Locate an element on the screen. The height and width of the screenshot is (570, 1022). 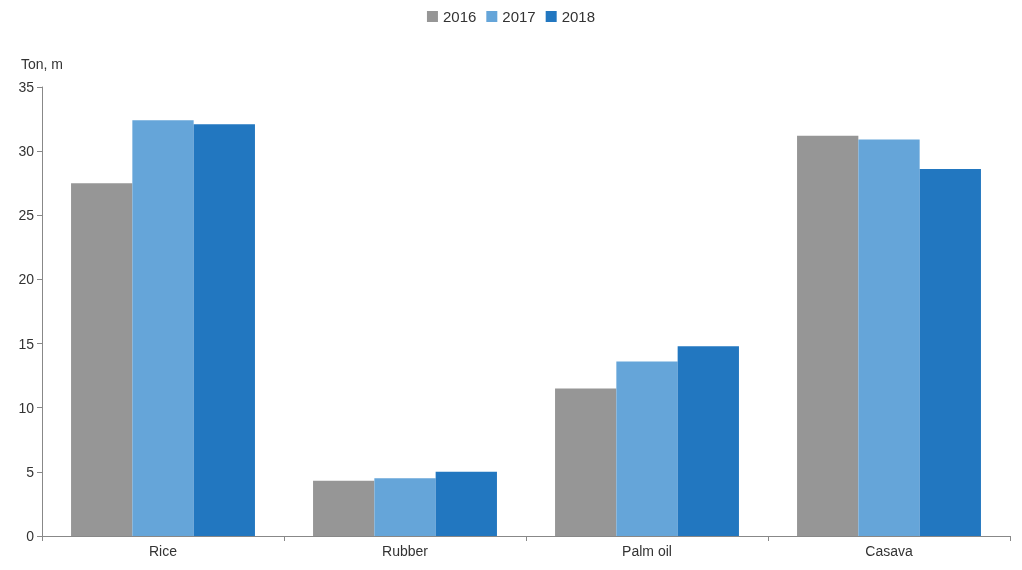
x-tick-label: Rubber is located at coordinates (405, 551).